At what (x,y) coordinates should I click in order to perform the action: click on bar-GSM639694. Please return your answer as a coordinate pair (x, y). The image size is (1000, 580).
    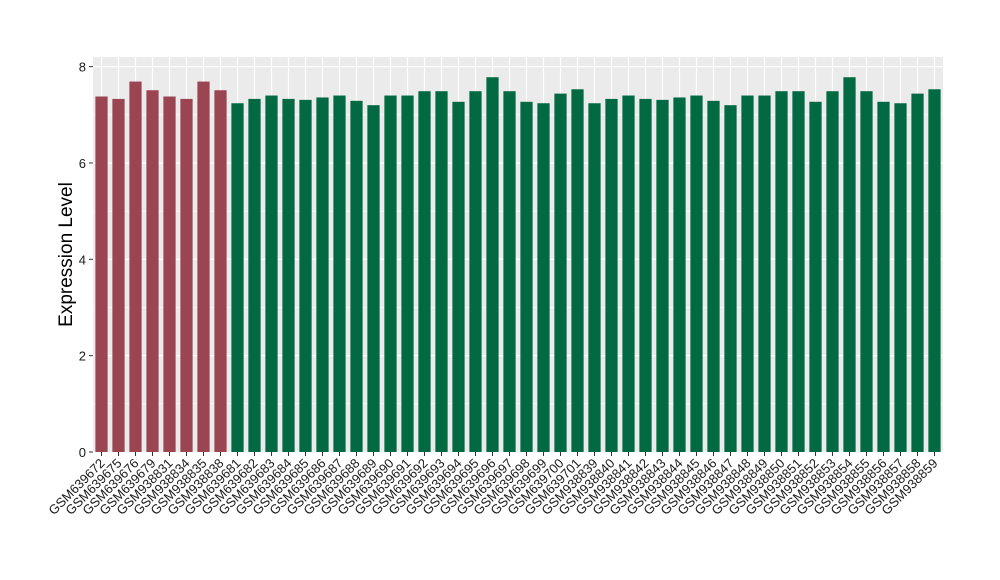
    Looking at the image, I should click on (458, 277).